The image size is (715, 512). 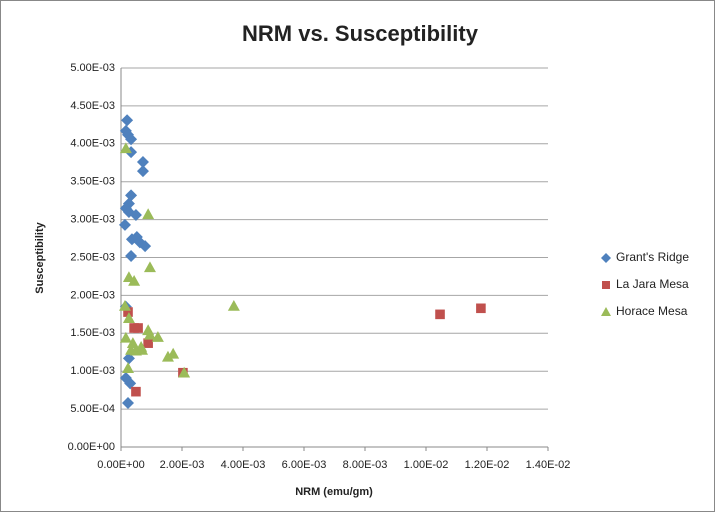 What do you see at coordinates (120, 465) in the screenshot?
I see `x-tick-label: 0.00E+00` at bounding box center [120, 465].